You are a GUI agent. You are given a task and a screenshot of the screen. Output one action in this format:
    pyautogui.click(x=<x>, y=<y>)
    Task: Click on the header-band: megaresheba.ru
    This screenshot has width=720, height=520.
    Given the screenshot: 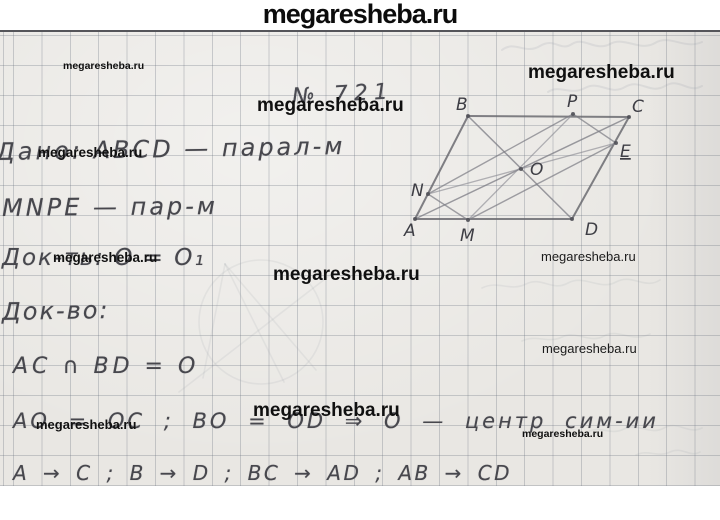 What is the action you would take?
    pyautogui.click(x=360, y=15)
    